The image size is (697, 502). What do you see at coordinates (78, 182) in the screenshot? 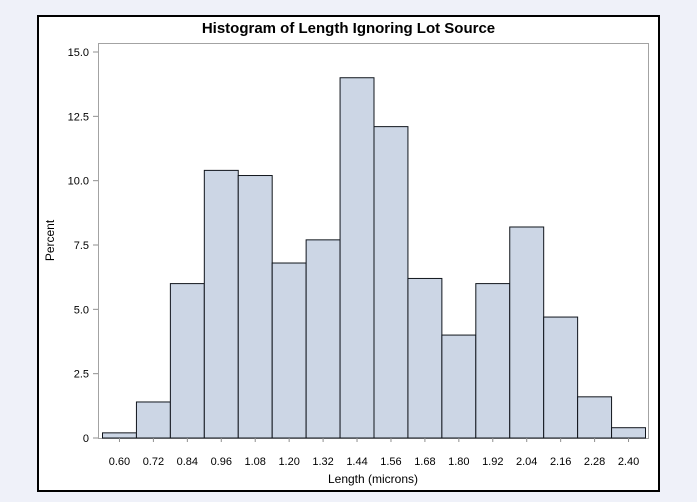
I see `y-tick-label: 10.0` at bounding box center [78, 182].